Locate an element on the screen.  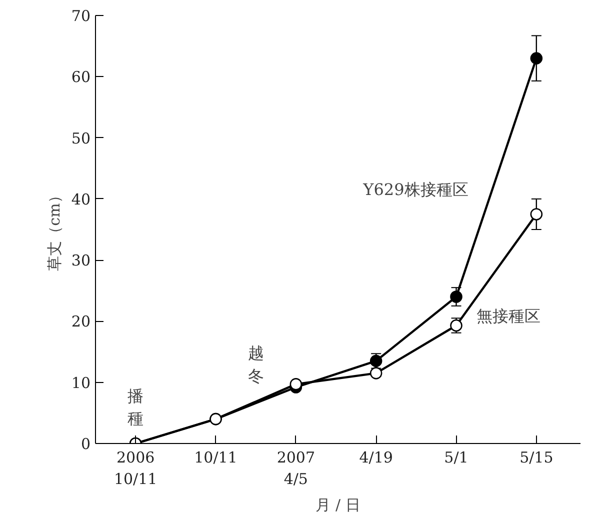
series-label: 無接種区 is located at coordinates (508, 316).